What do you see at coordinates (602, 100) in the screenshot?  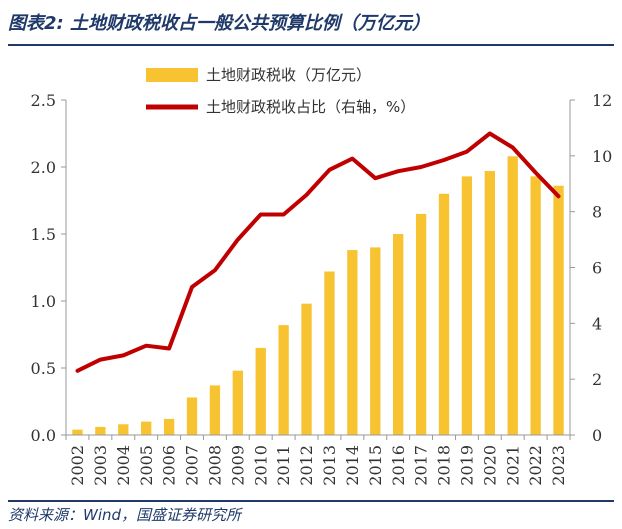 I see `right-tick-label: 12` at bounding box center [602, 100].